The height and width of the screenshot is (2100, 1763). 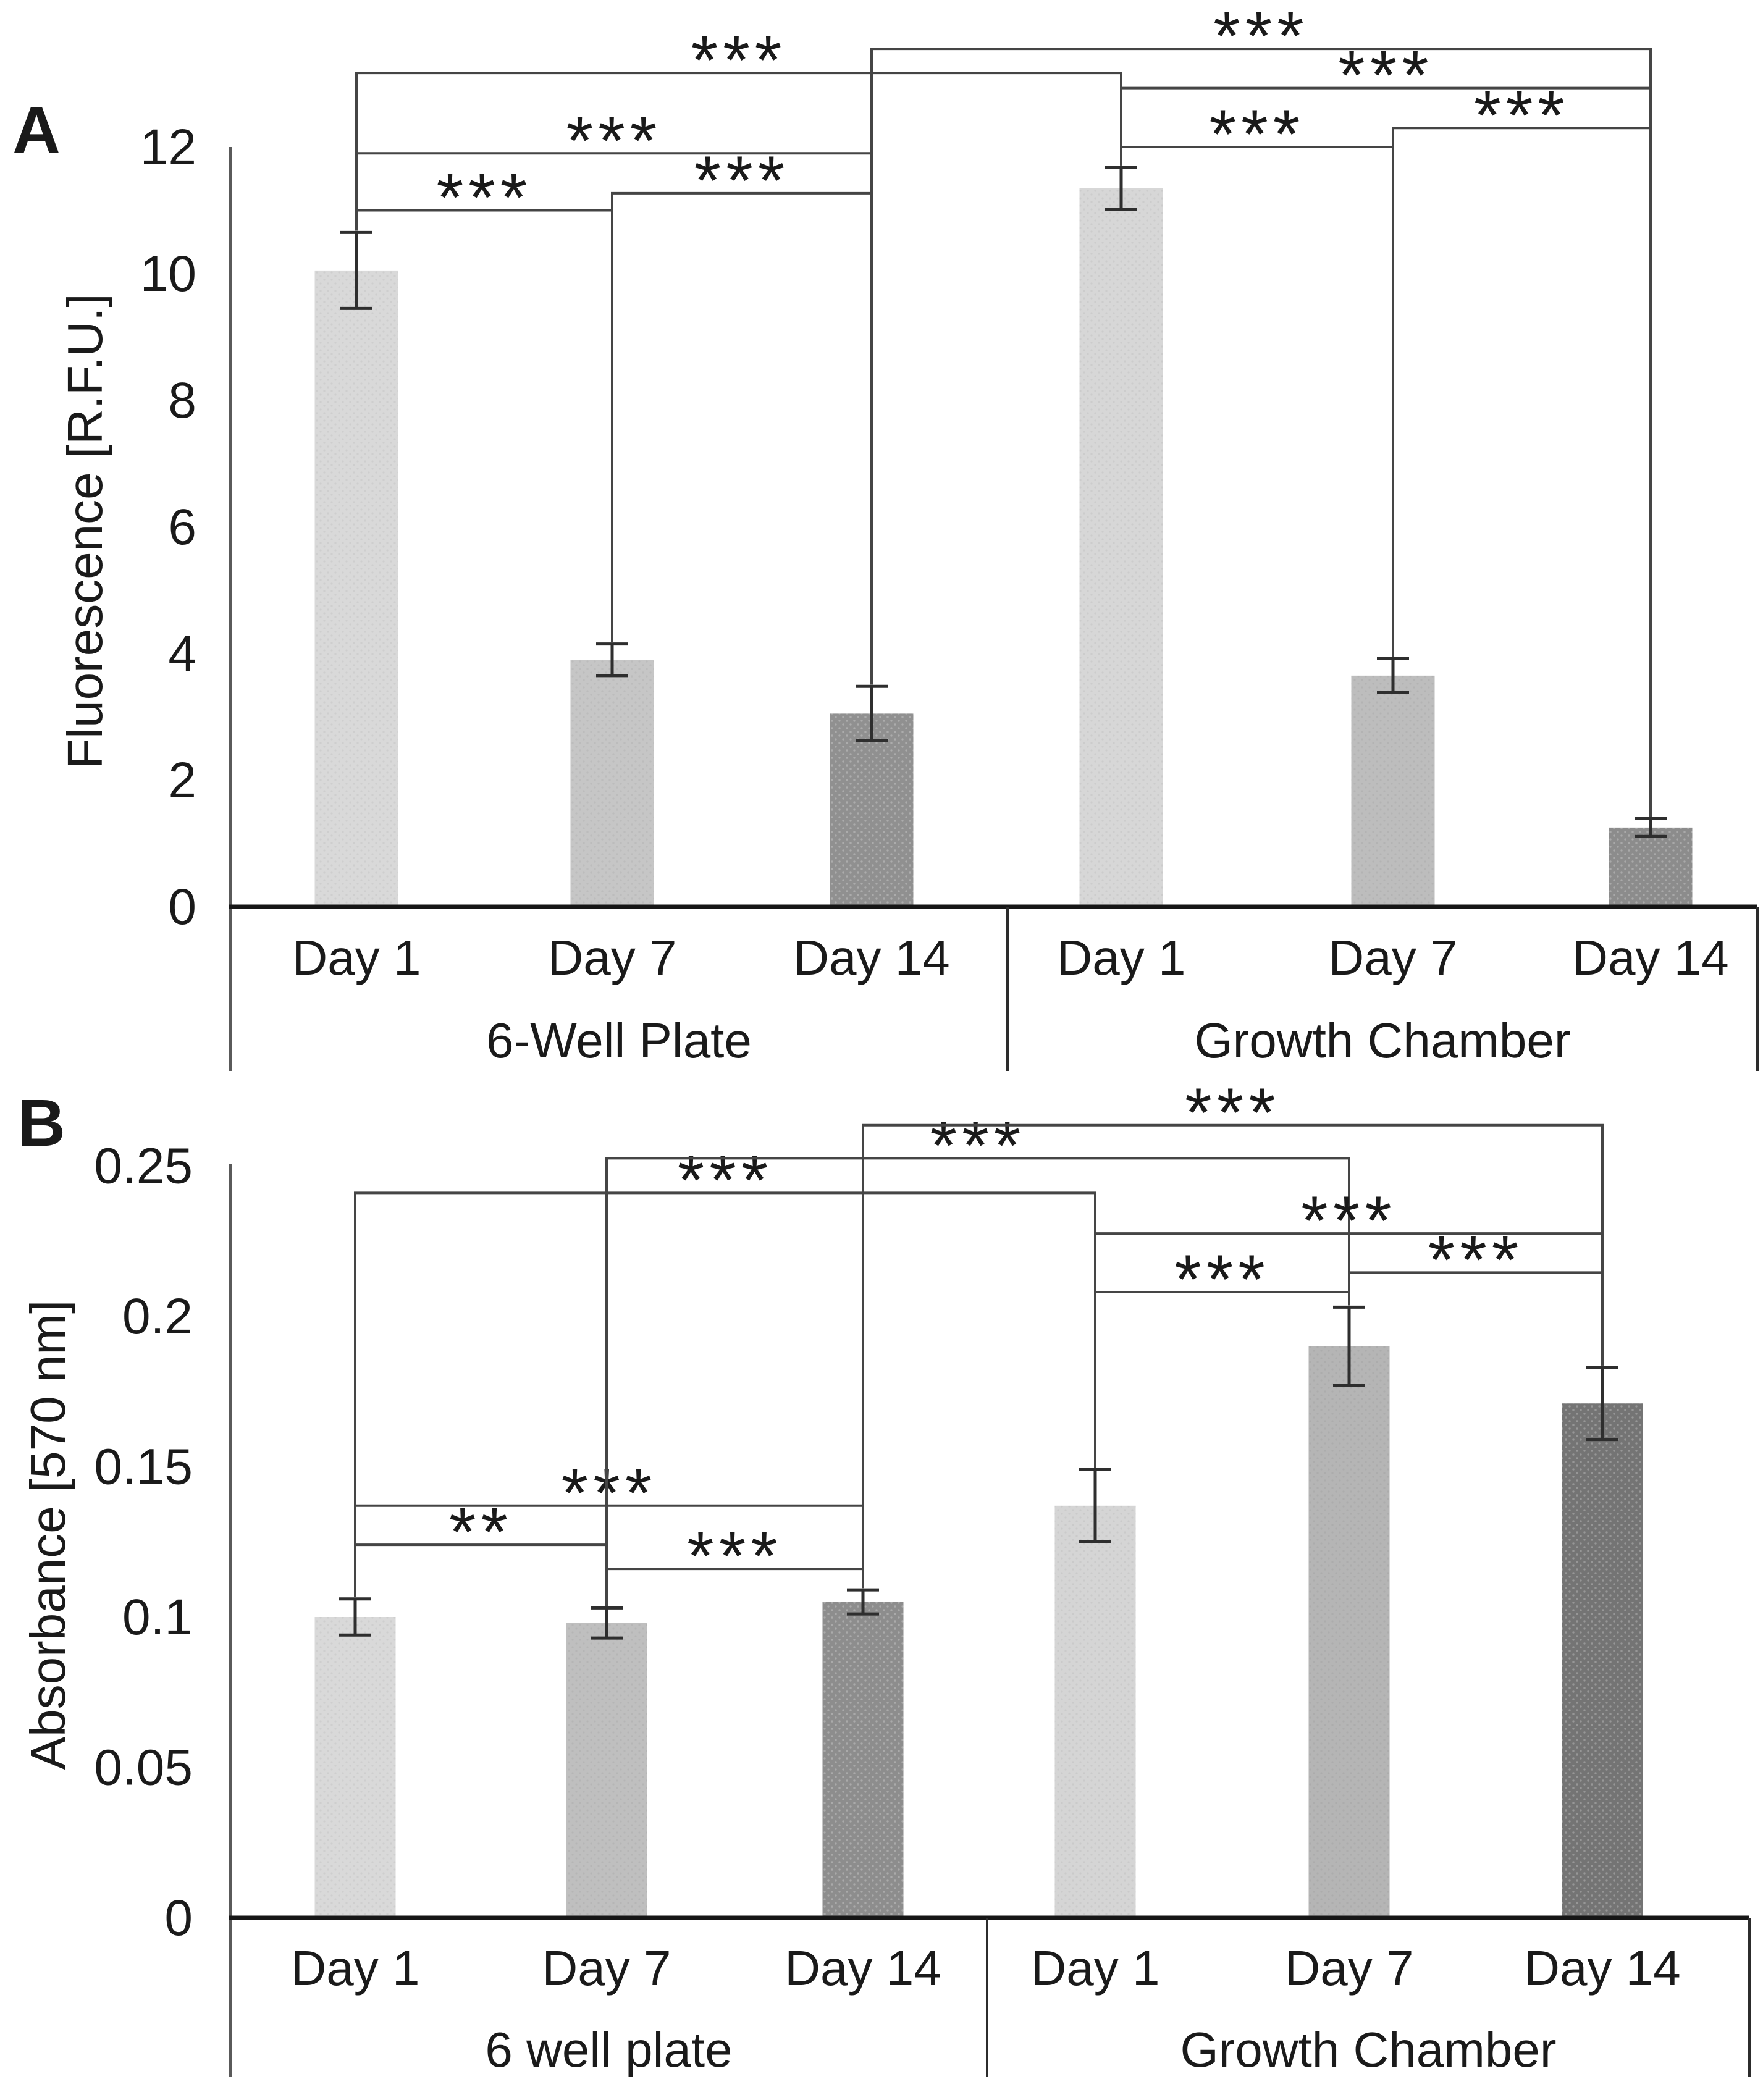 What do you see at coordinates (742, 180) in the screenshot?
I see `panel-a-sig-label-1: ***` at bounding box center [742, 180].